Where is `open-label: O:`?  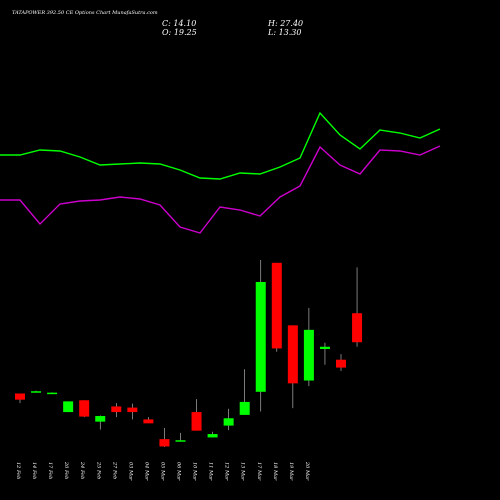 open-label: O: is located at coordinates (167, 32).